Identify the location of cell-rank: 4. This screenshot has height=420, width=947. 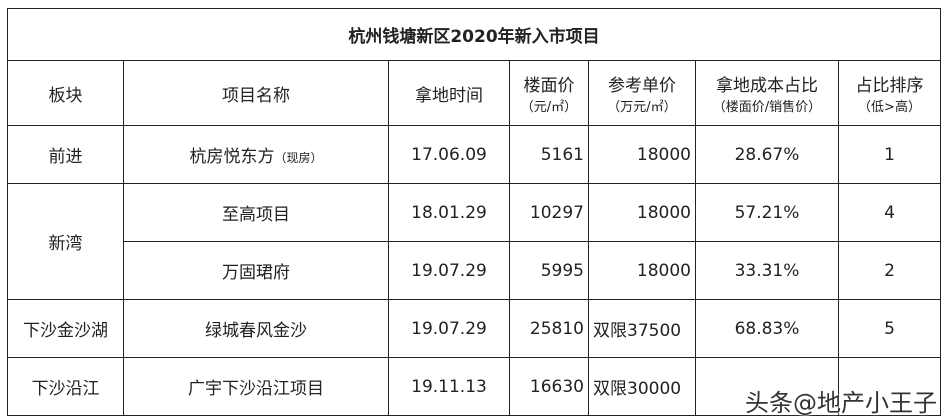
(889, 212).